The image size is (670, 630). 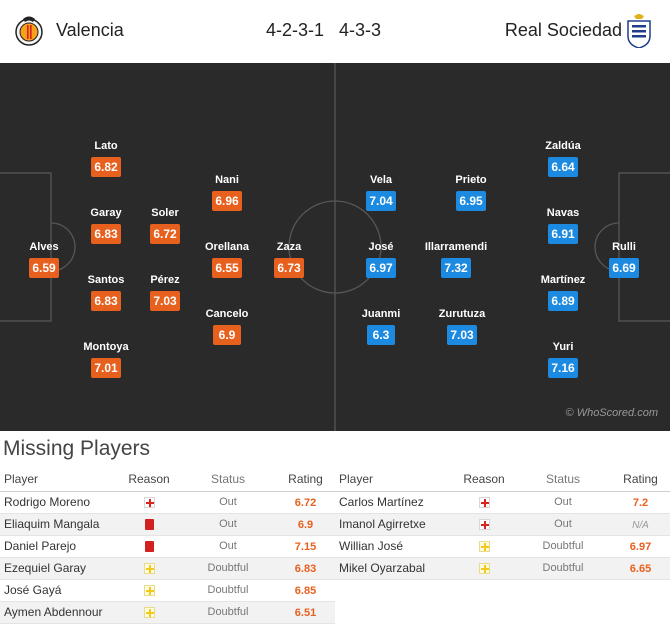 I want to click on player-card: Cancelo 6.9, so click(x=227, y=326).